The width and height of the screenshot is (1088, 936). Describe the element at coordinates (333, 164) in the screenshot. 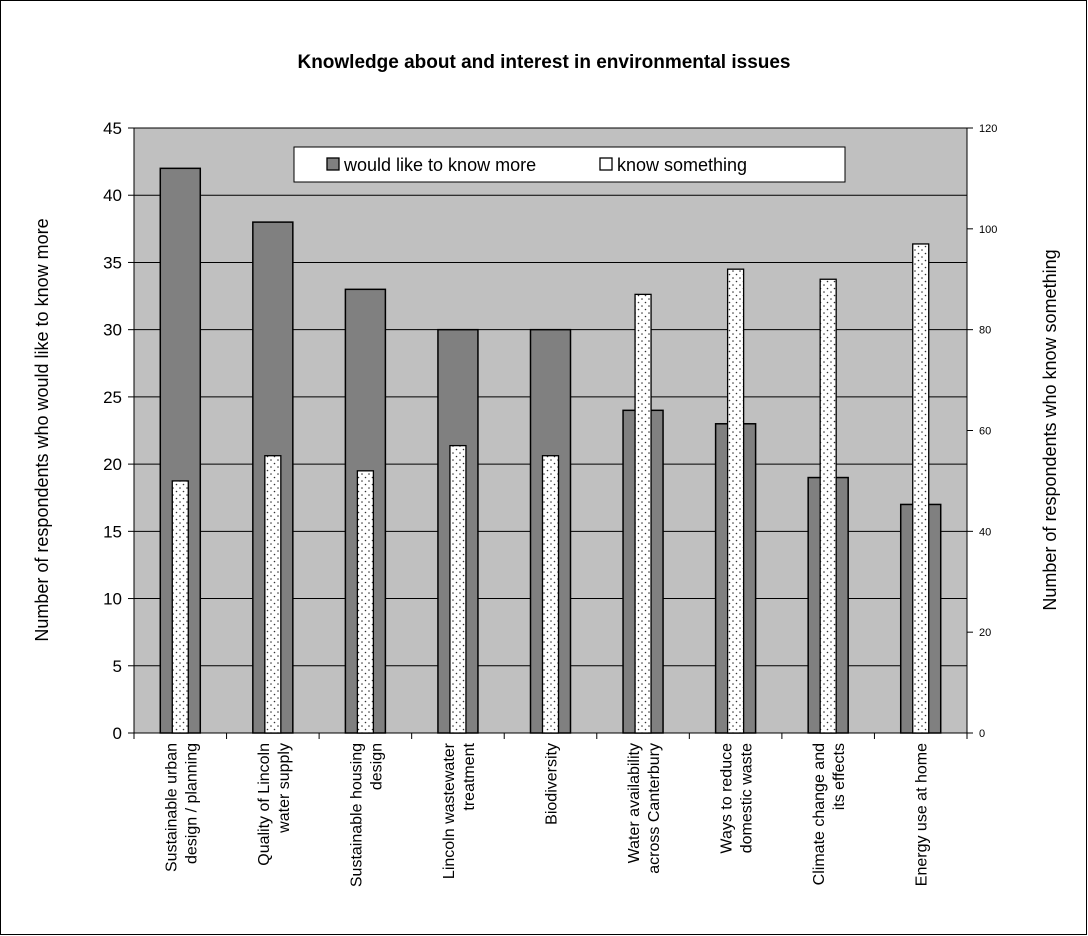

I see `legend-swatch-would-like-to-know-more` at that location.